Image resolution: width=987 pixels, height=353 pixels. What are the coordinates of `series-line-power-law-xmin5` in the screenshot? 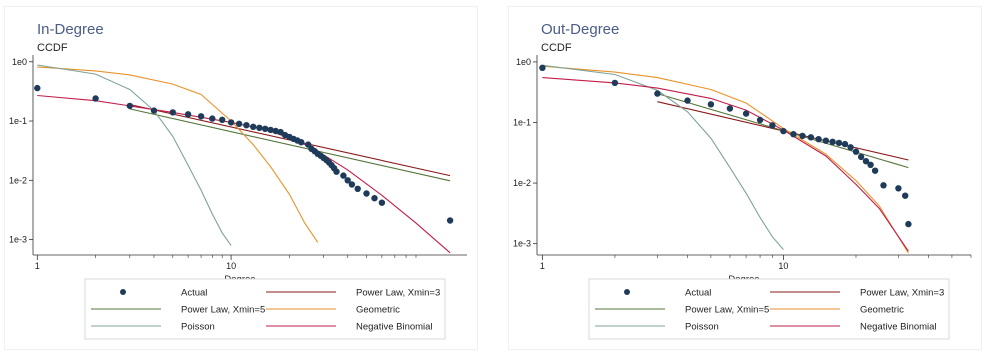 It's located at (290, 145).